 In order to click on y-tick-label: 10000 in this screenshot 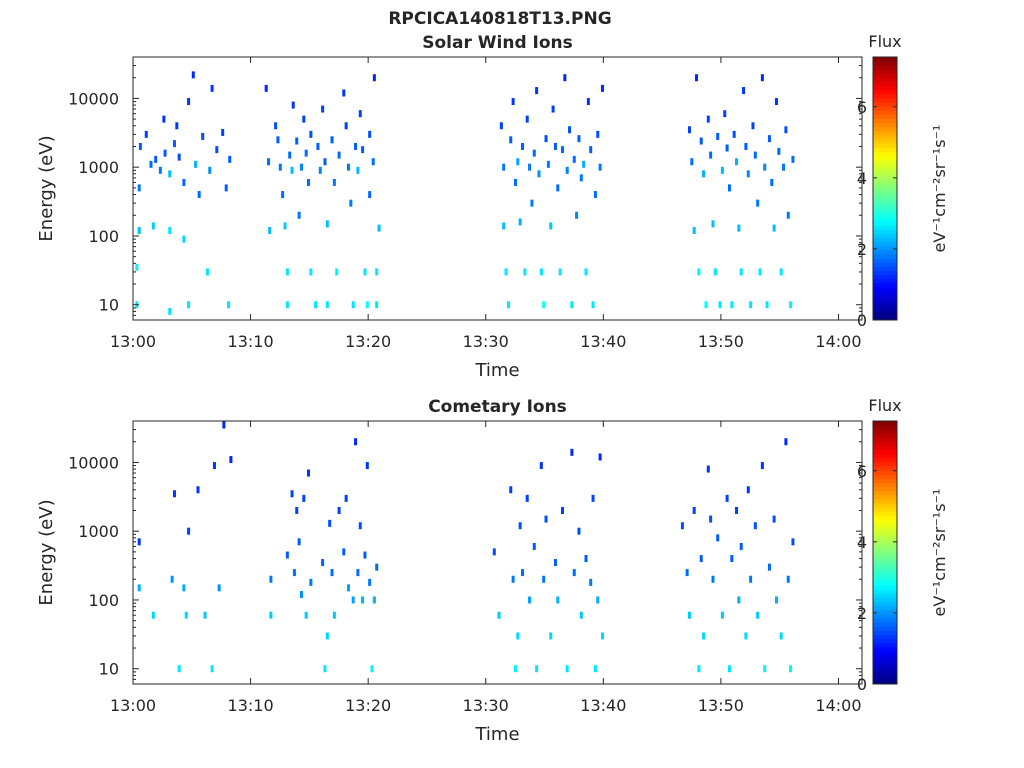, I will do `click(93, 462)`.